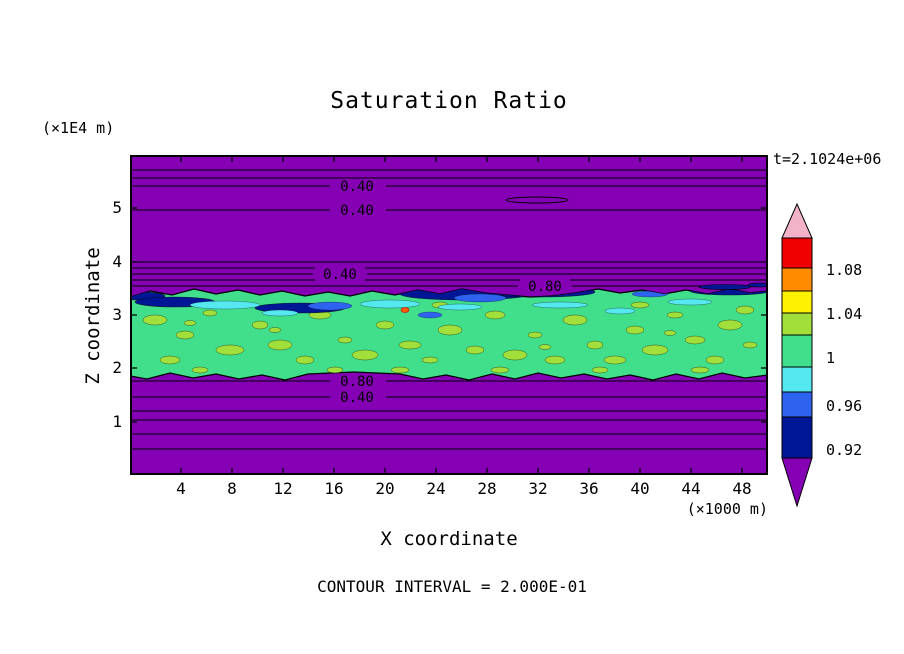 The width and height of the screenshot is (904, 654). Describe the element at coordinates (385, 488) in the screenshot. I see `x-tick-label: 20` at that location.